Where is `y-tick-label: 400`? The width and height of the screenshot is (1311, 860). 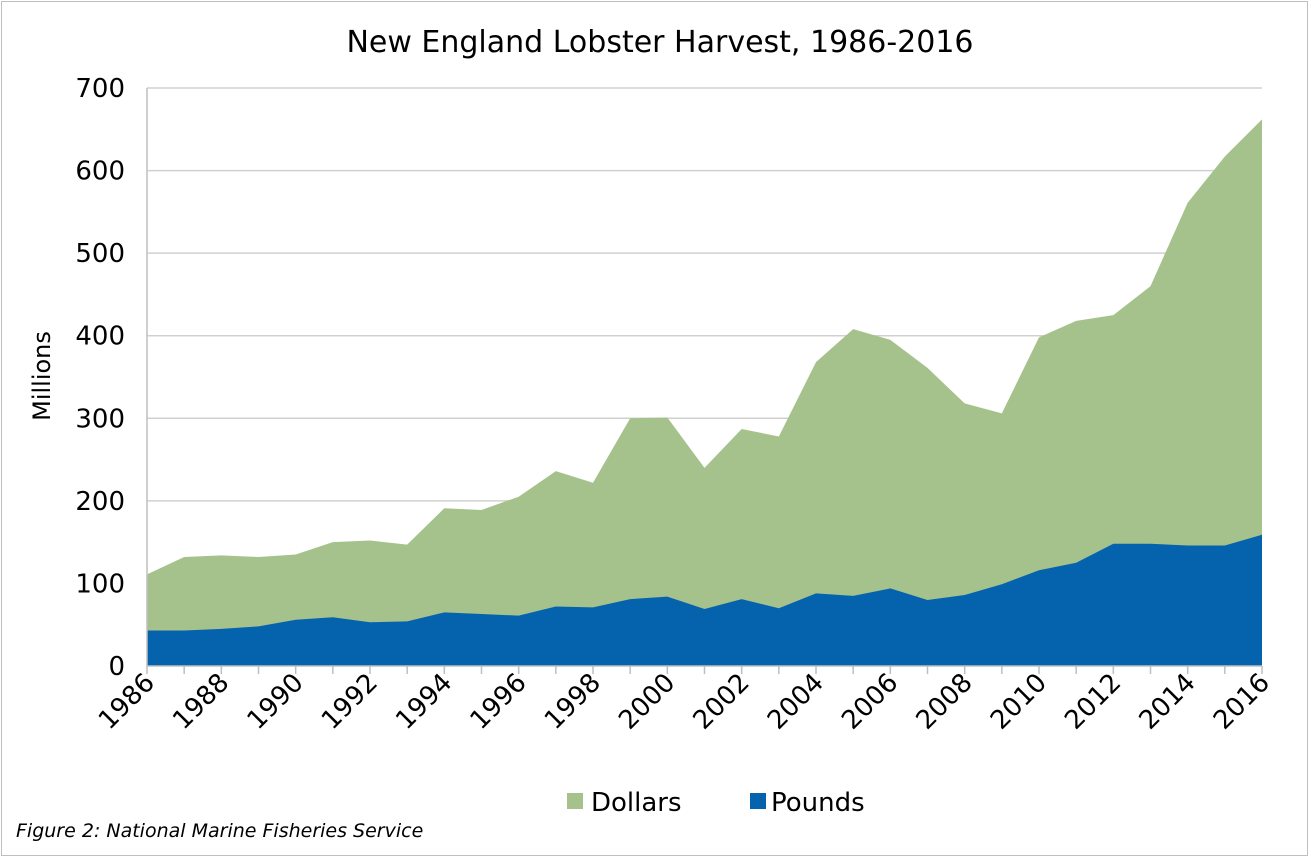 y-tick-label: 400 is located at coordinates (100, 337).